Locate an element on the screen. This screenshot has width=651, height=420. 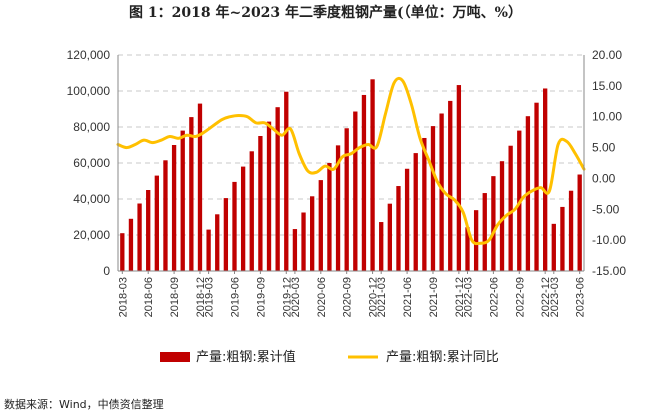
right-tick-label: 15.00 is located at coordinates (607, 86).